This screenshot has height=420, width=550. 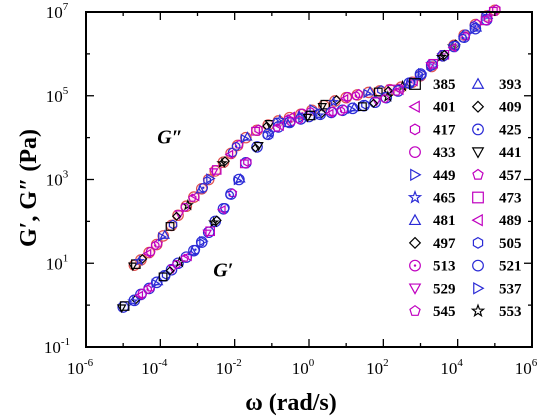 What do you see at coordinates (510, 85) in the screenshot?
I see `legend-label: 393` at bounding box center [510, 85].